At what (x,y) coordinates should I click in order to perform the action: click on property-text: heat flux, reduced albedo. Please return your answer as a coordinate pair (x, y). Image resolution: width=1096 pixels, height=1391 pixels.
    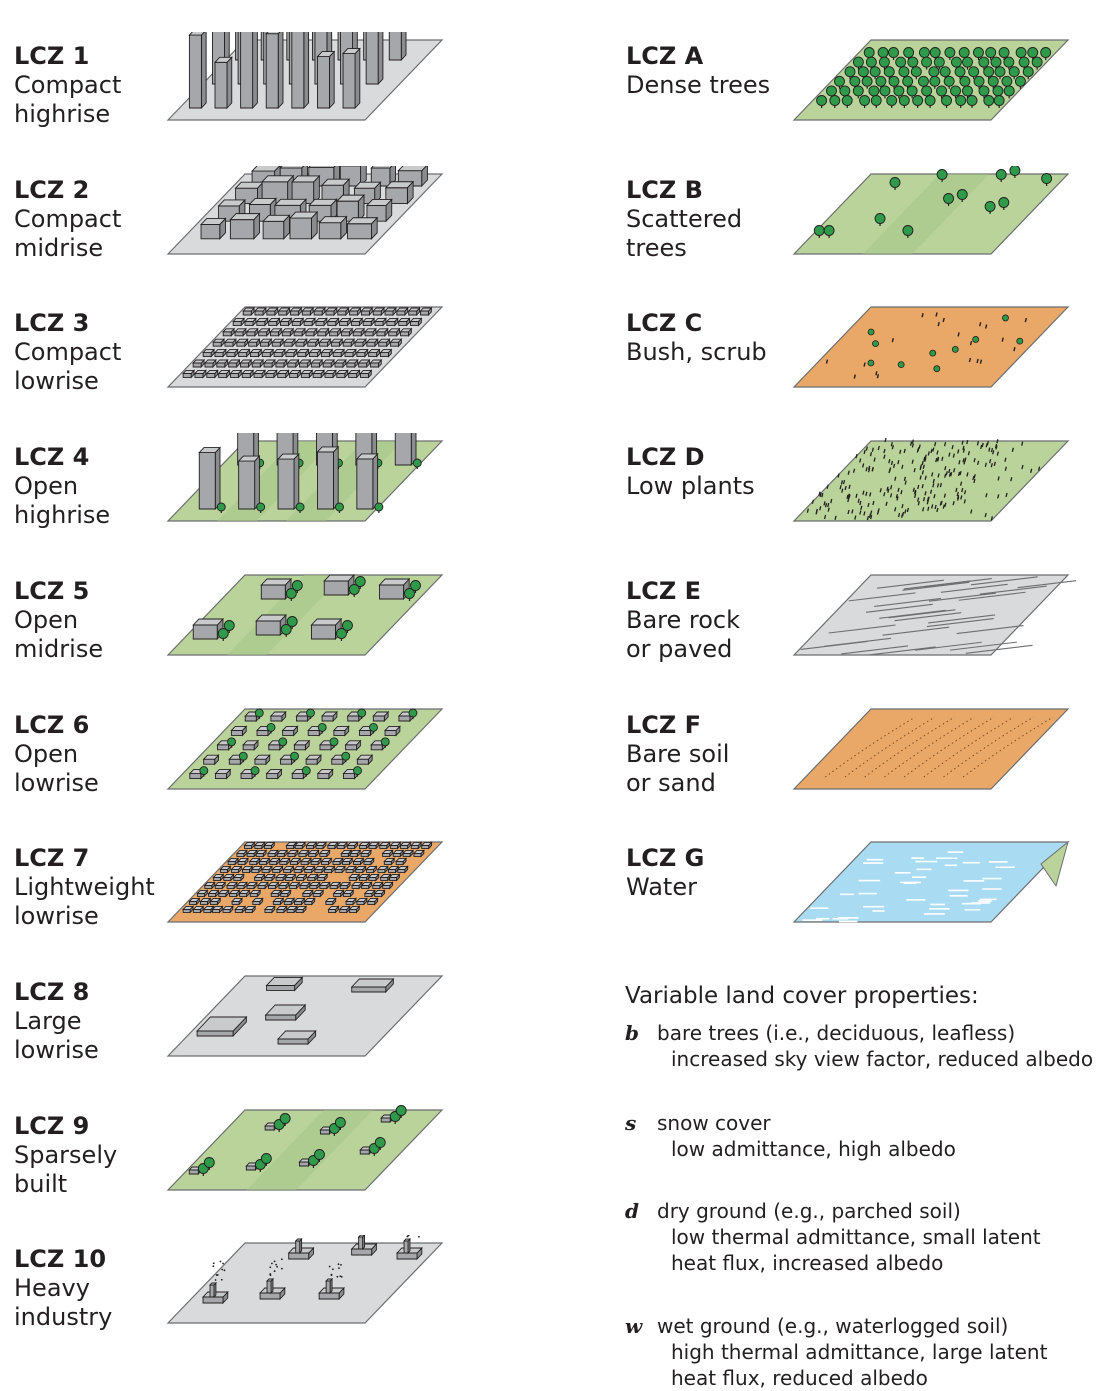
    Looking at the image, I should click on (799, 1378).